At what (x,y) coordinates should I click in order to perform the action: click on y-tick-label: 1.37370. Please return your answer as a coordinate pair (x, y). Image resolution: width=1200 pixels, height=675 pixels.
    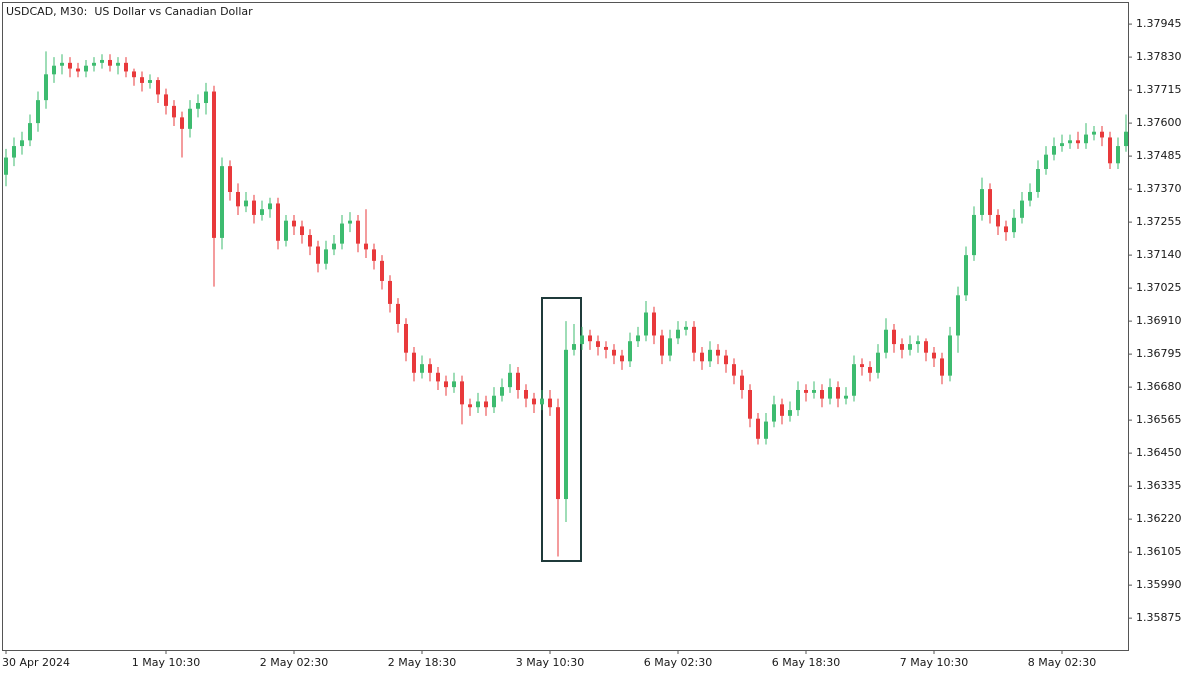
    Looking at the image, I should click on (1159, 188).